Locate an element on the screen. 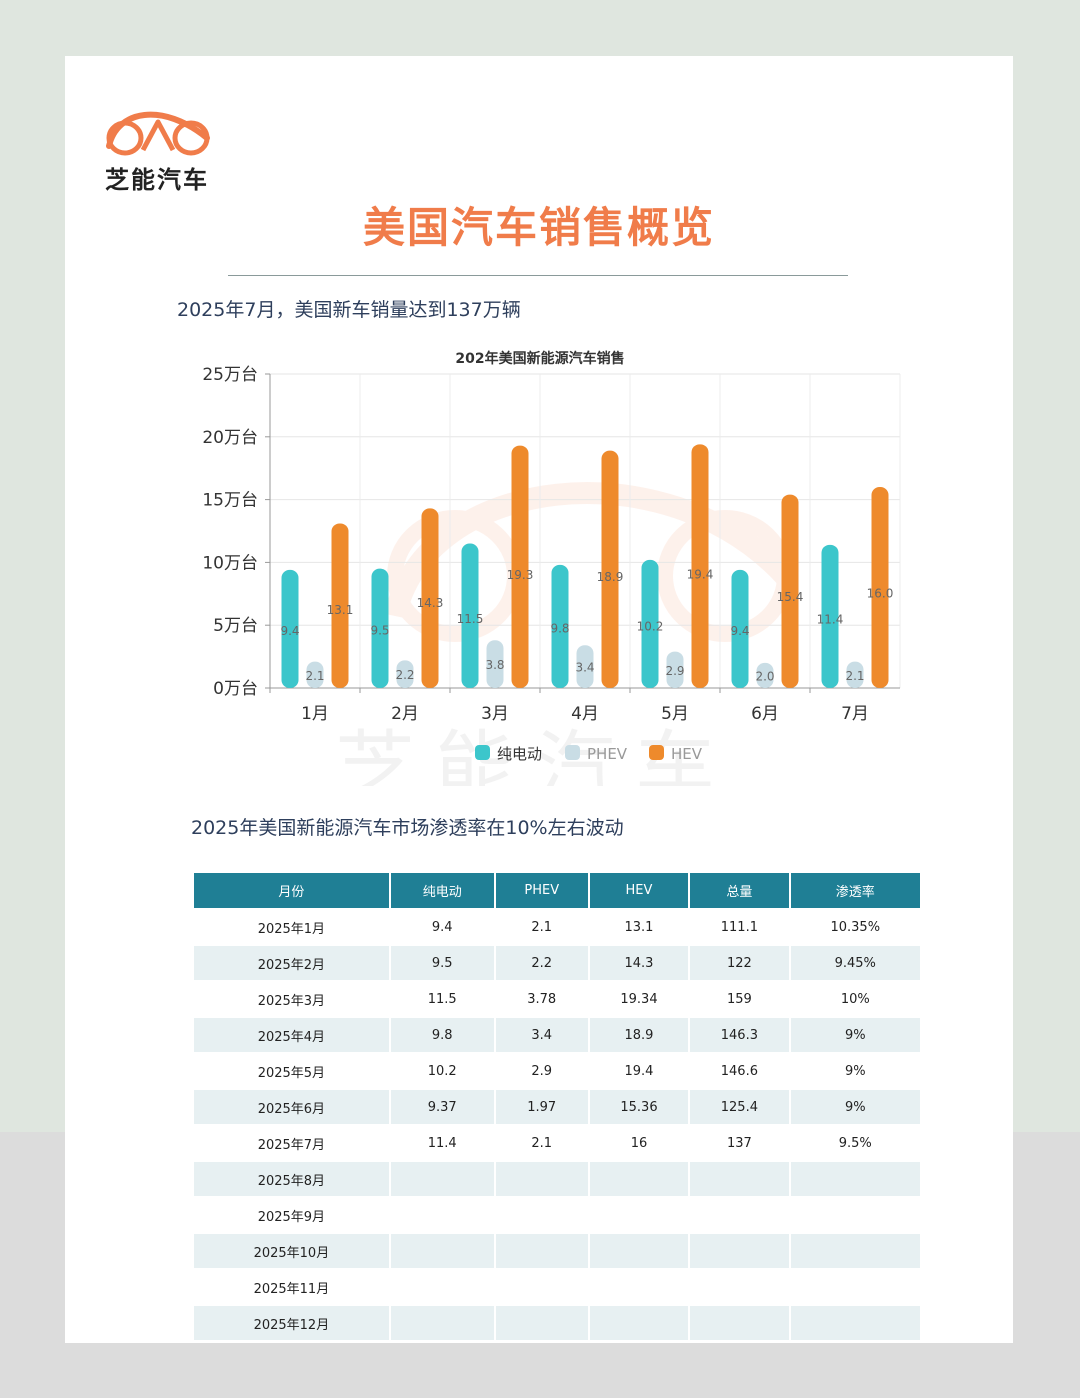 This screenshot has width=1080, height=1398. bar-HEV-3月 is located at coordinates (520, 566).